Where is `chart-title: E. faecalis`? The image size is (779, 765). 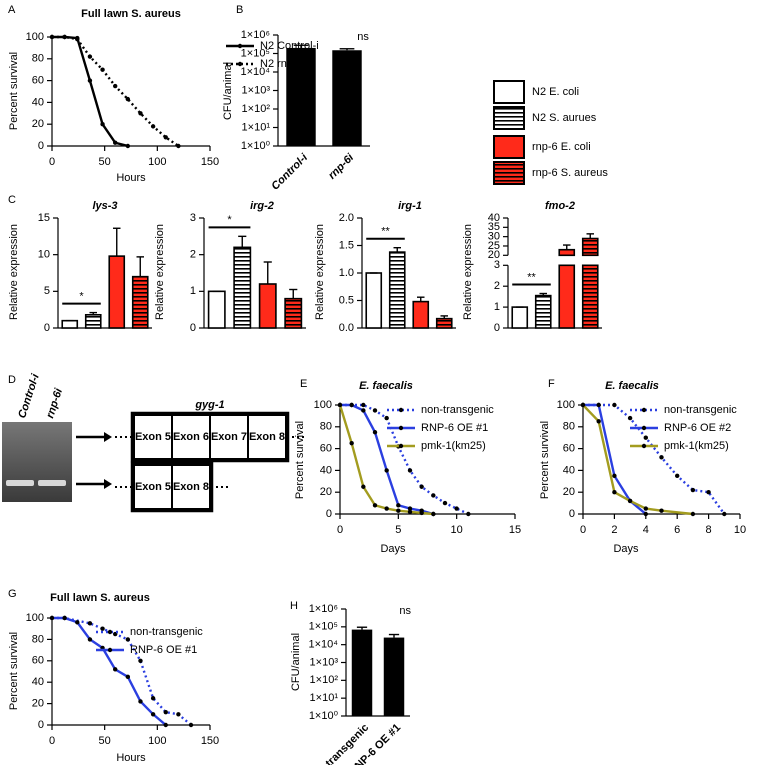 chart-title: E. faecalis is located at coordinates (386, 386).